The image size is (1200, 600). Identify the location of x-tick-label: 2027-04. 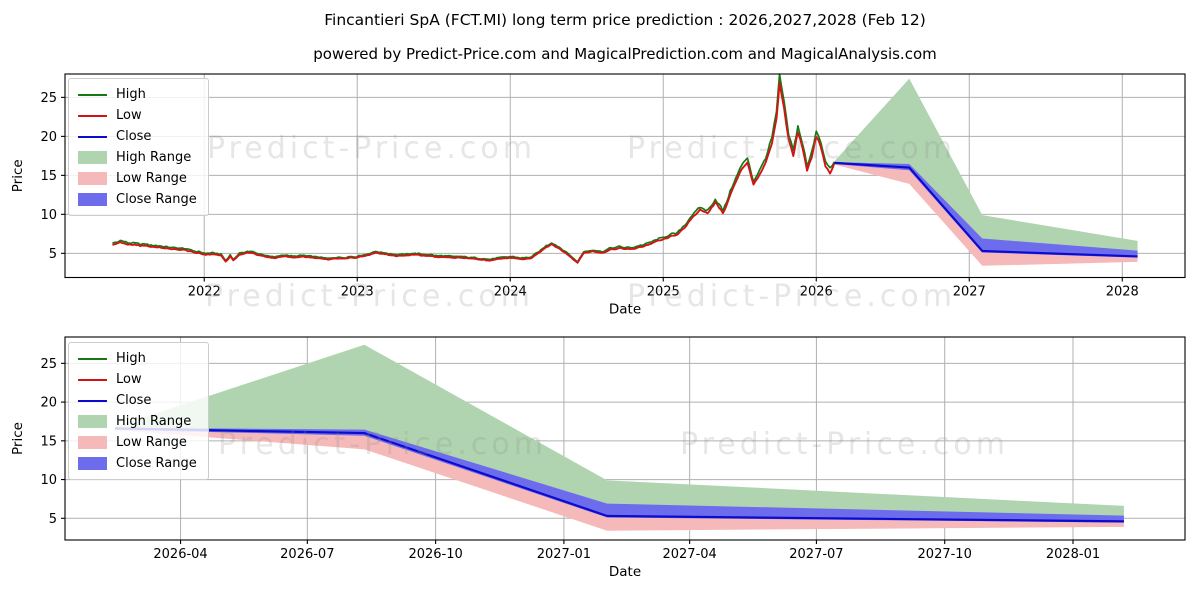
(689, 554).